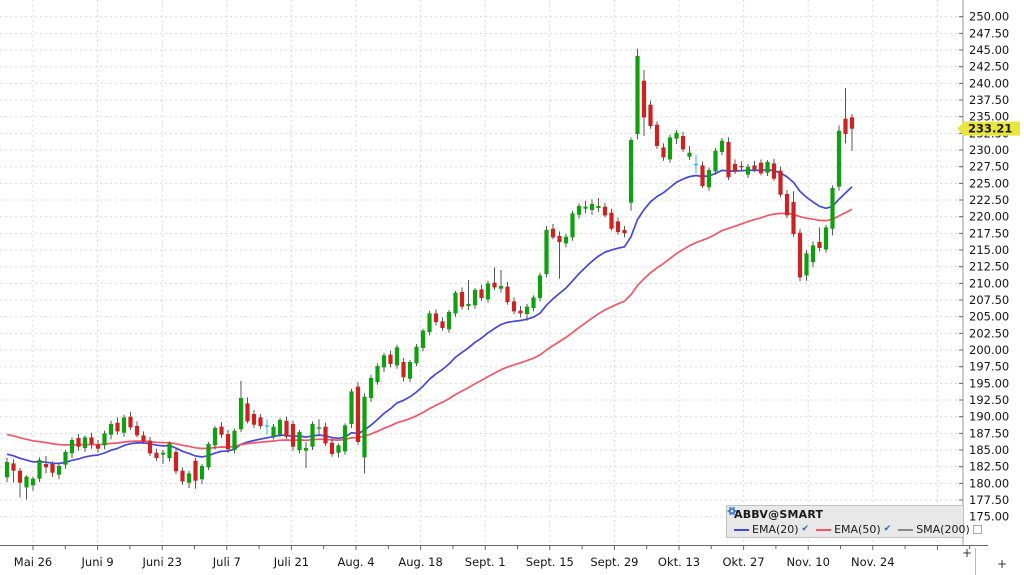  I want to click on y-axis-tick-label: 187.50, so click(989, 433).